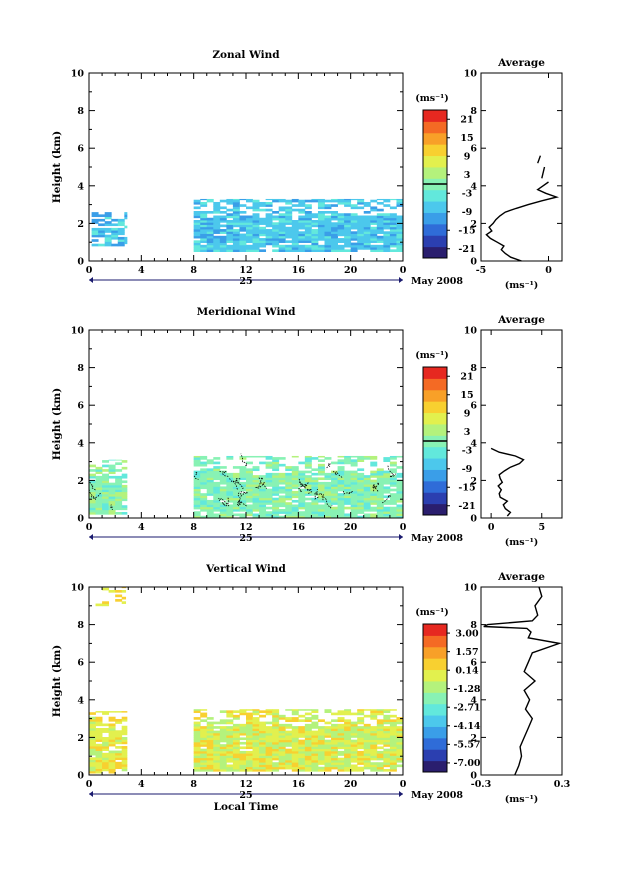  I want to click on colorbar-label: -5.57, so click(466, 745).